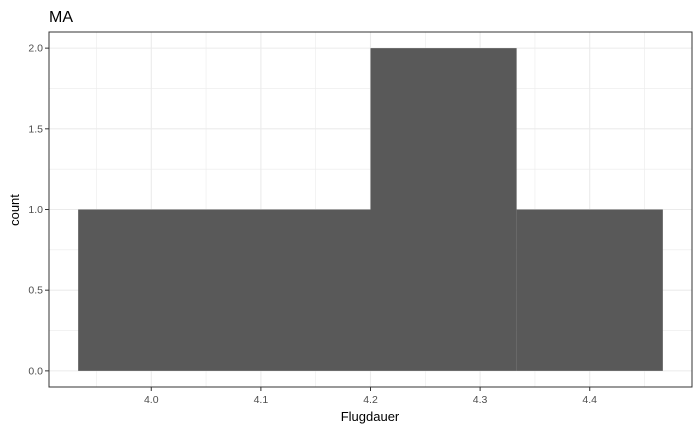  Describe the element at coordinates (589, 400) in the screenshot. I see `x-tick-label: 4.4` at that location.